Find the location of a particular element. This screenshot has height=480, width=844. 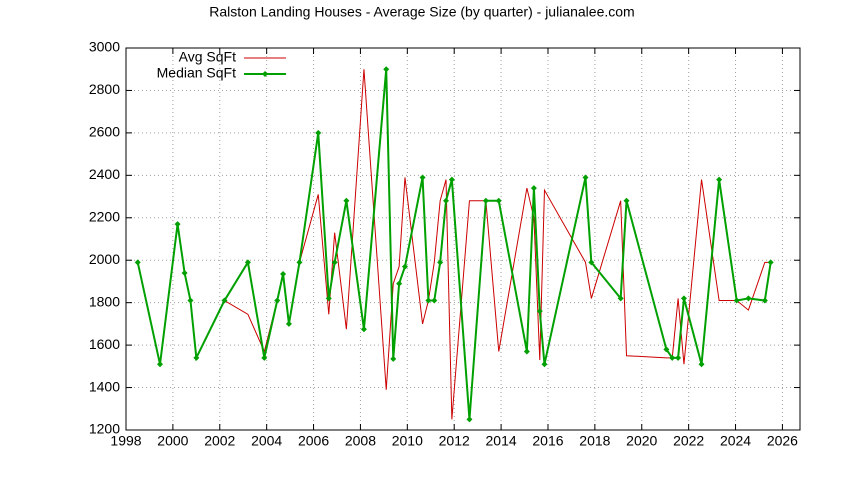

y-tick-label: 2800 is located at coordinates (104, 89).